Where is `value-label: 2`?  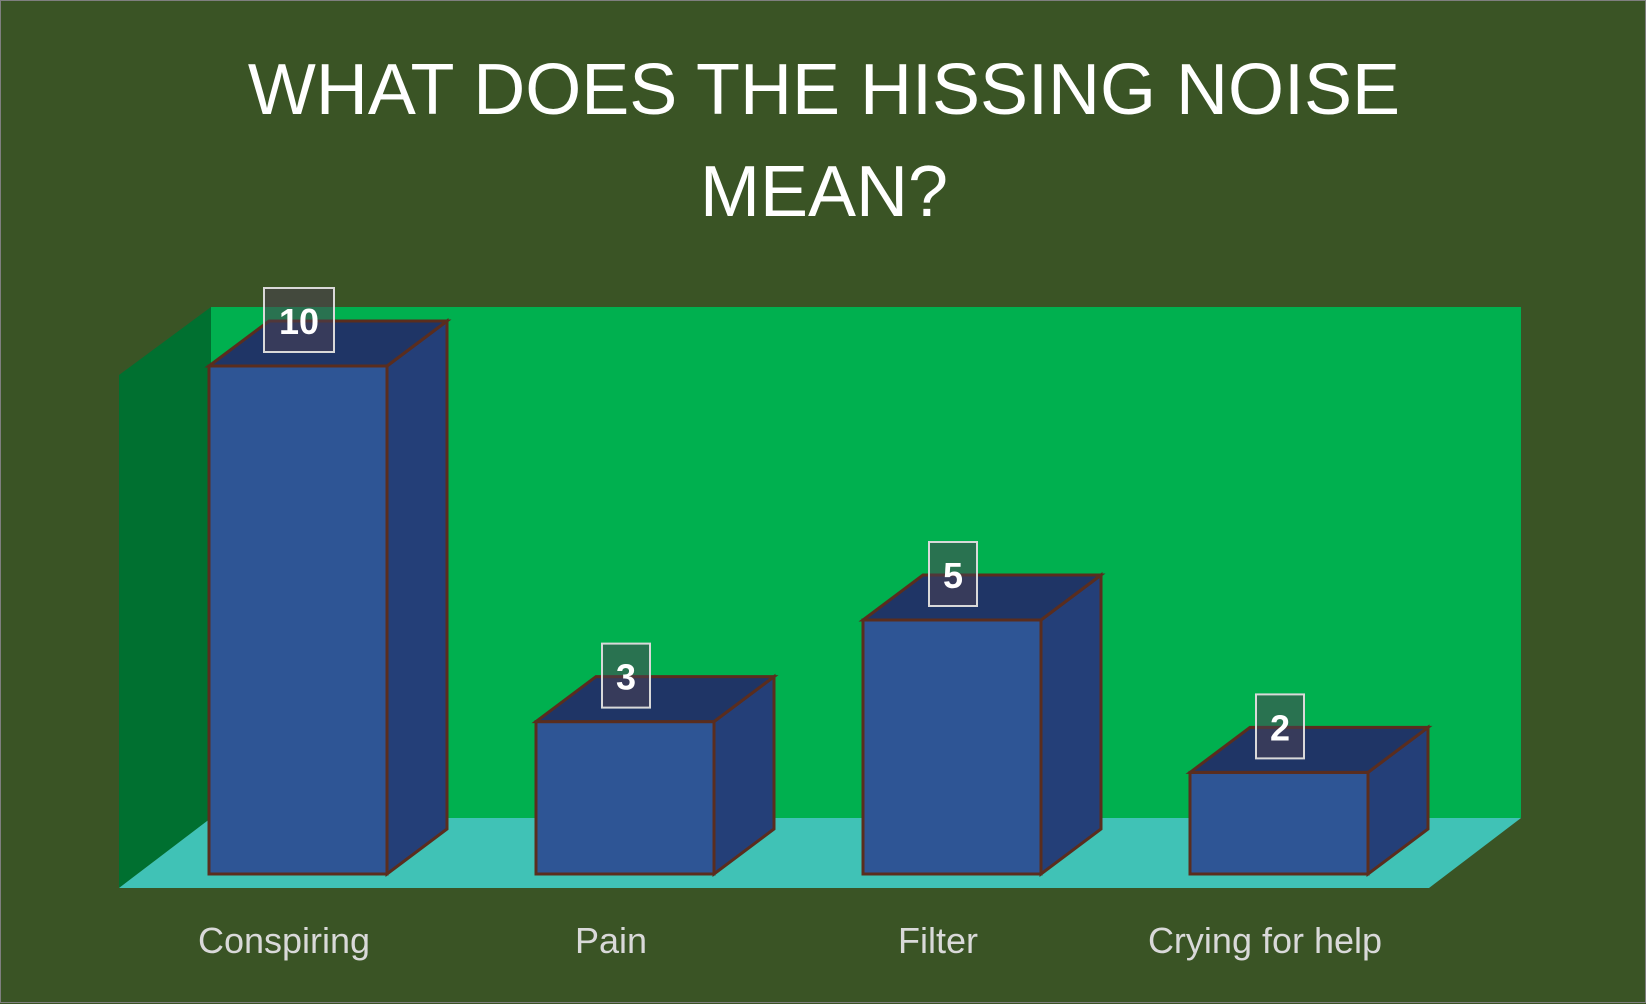 value-label: 2 is located at coordinates (1280, 726).